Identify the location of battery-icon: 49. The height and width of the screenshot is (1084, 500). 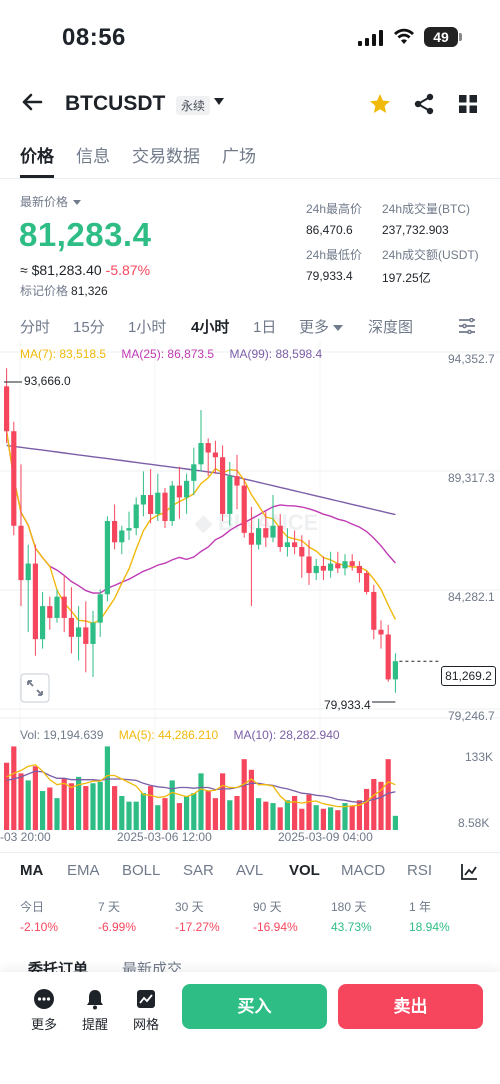
(443, 37).